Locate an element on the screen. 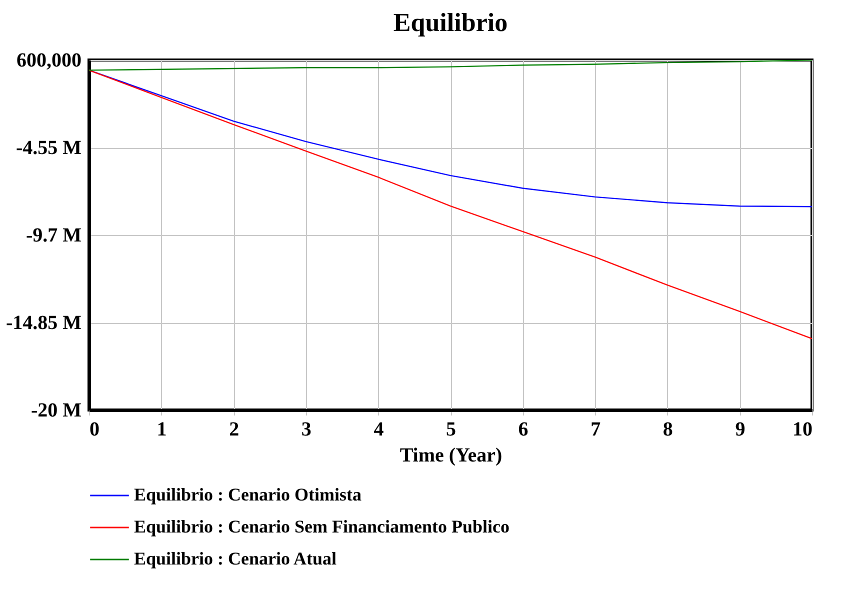 The image size is (868, 594). y-tick-label: -9.7 M is located at coordinates (54, 235).